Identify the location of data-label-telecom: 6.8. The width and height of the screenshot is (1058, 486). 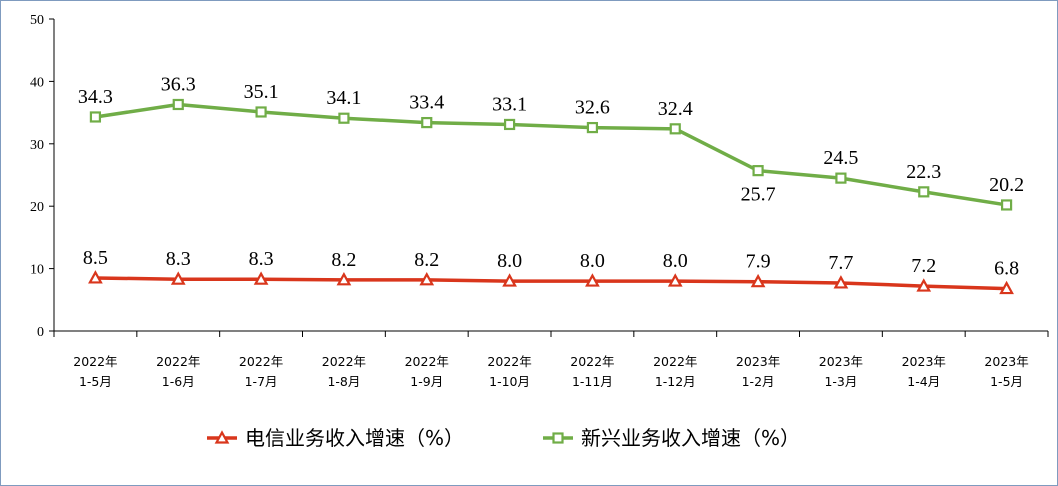
(1006, 269).